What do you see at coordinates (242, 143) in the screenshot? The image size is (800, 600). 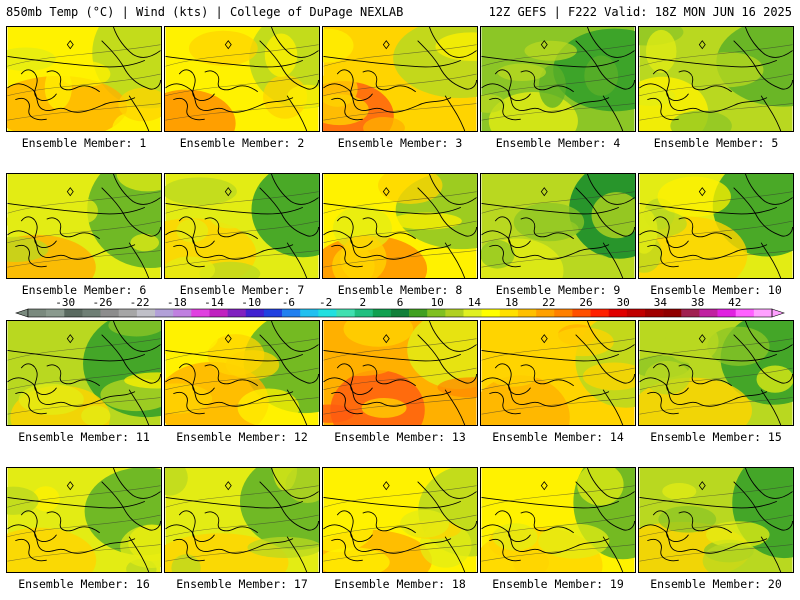 I see `ensemble-member-label: Ensemble Member: 2` at bounding box center [242, 143].